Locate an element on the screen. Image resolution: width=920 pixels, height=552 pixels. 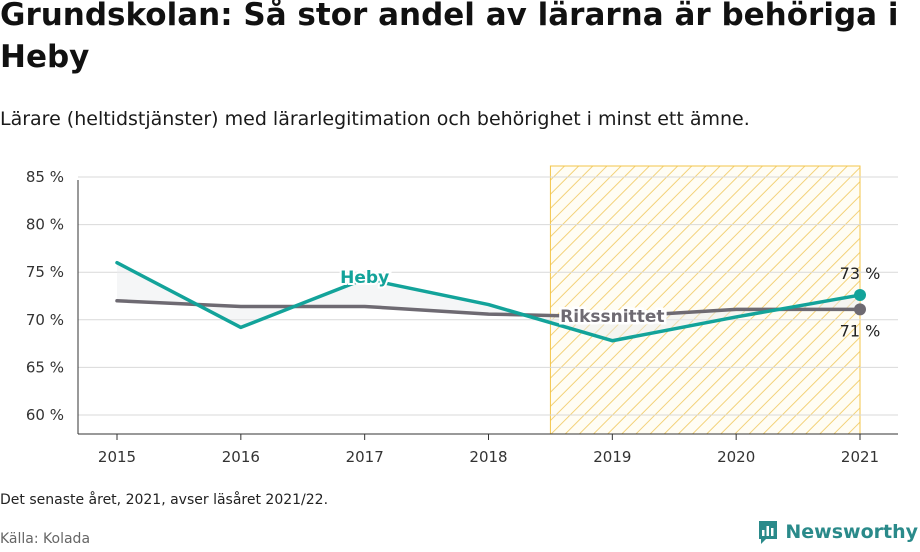
end-point-heby is located at coordinates (860, 295).